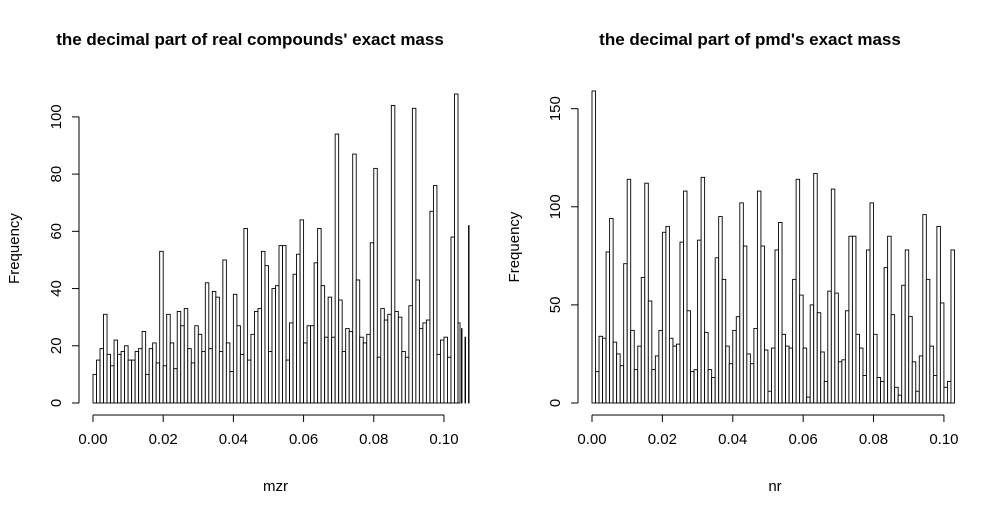 Image resolution: width=1000 pixels, height=514 pixels. What do you see at coordinates (303, 439) in the screenshot?
I see `x-tick-label: 0.06` at bounding box center [303, 439].